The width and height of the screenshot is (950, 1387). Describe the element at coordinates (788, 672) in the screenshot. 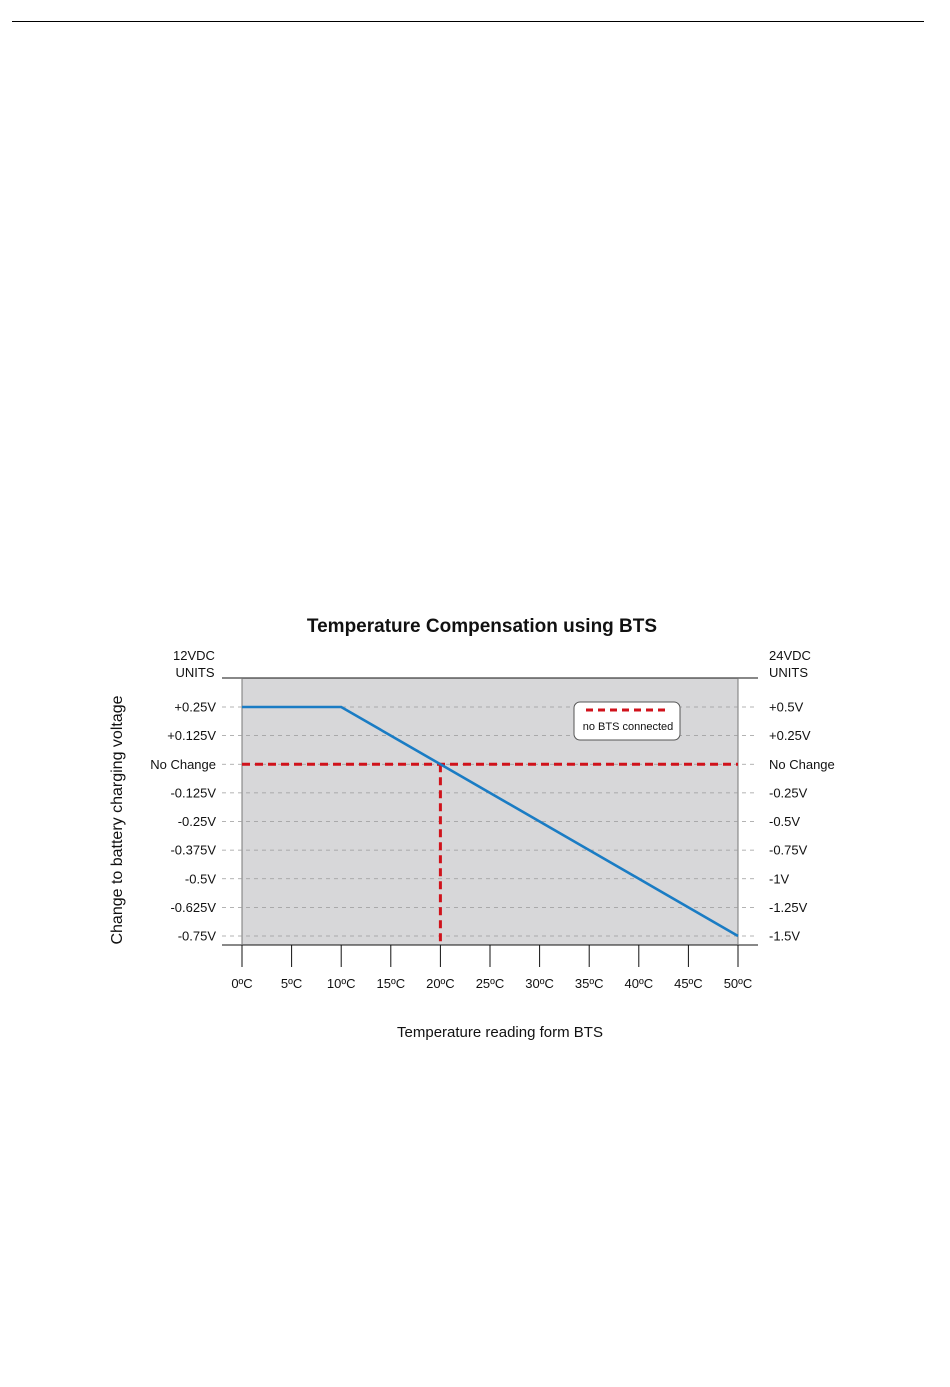

I see `right-axis-header-line2: UNITS` at that location.